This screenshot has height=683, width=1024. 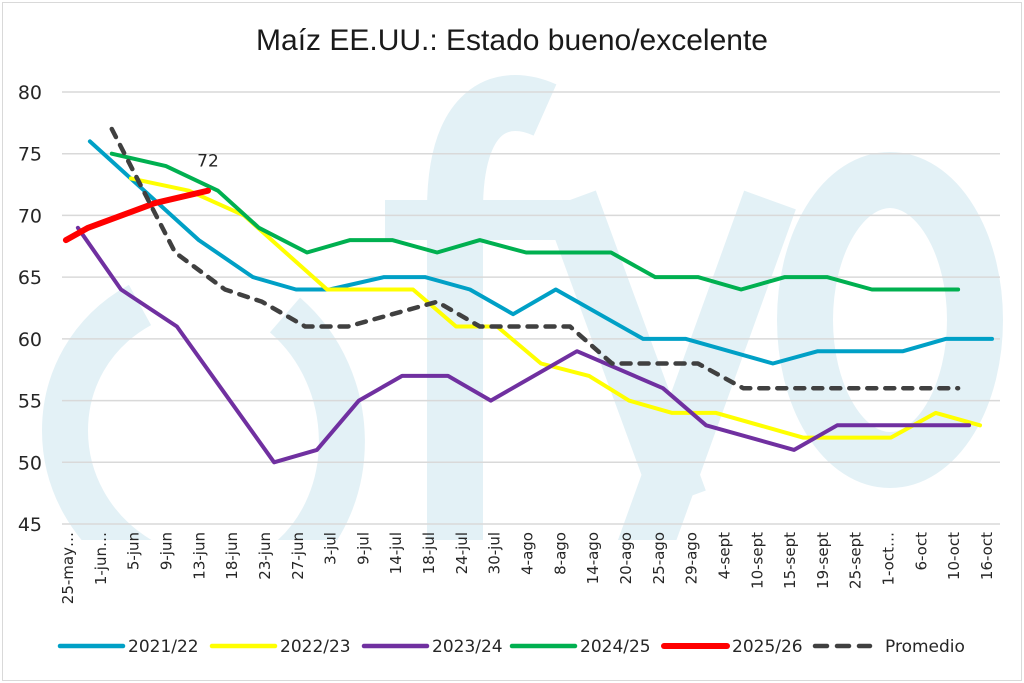 I want to click on y-tick-label: 65, so click(x=30, y=278).